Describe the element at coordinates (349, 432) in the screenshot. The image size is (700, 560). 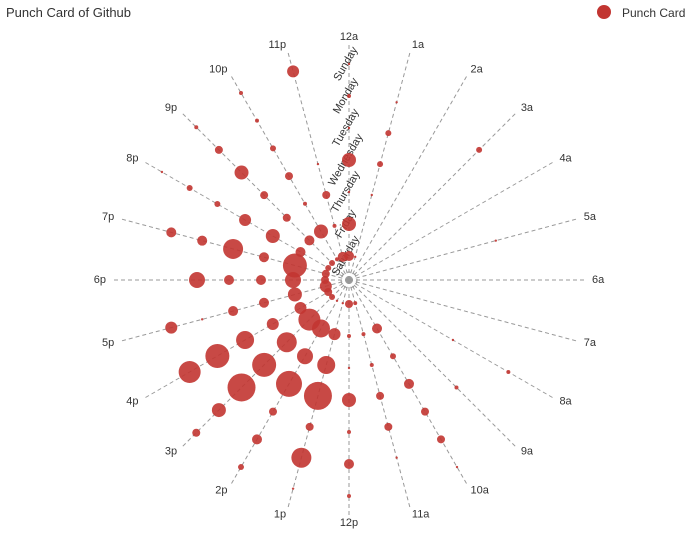
I see `bubble-12p-tuesday` at that location.